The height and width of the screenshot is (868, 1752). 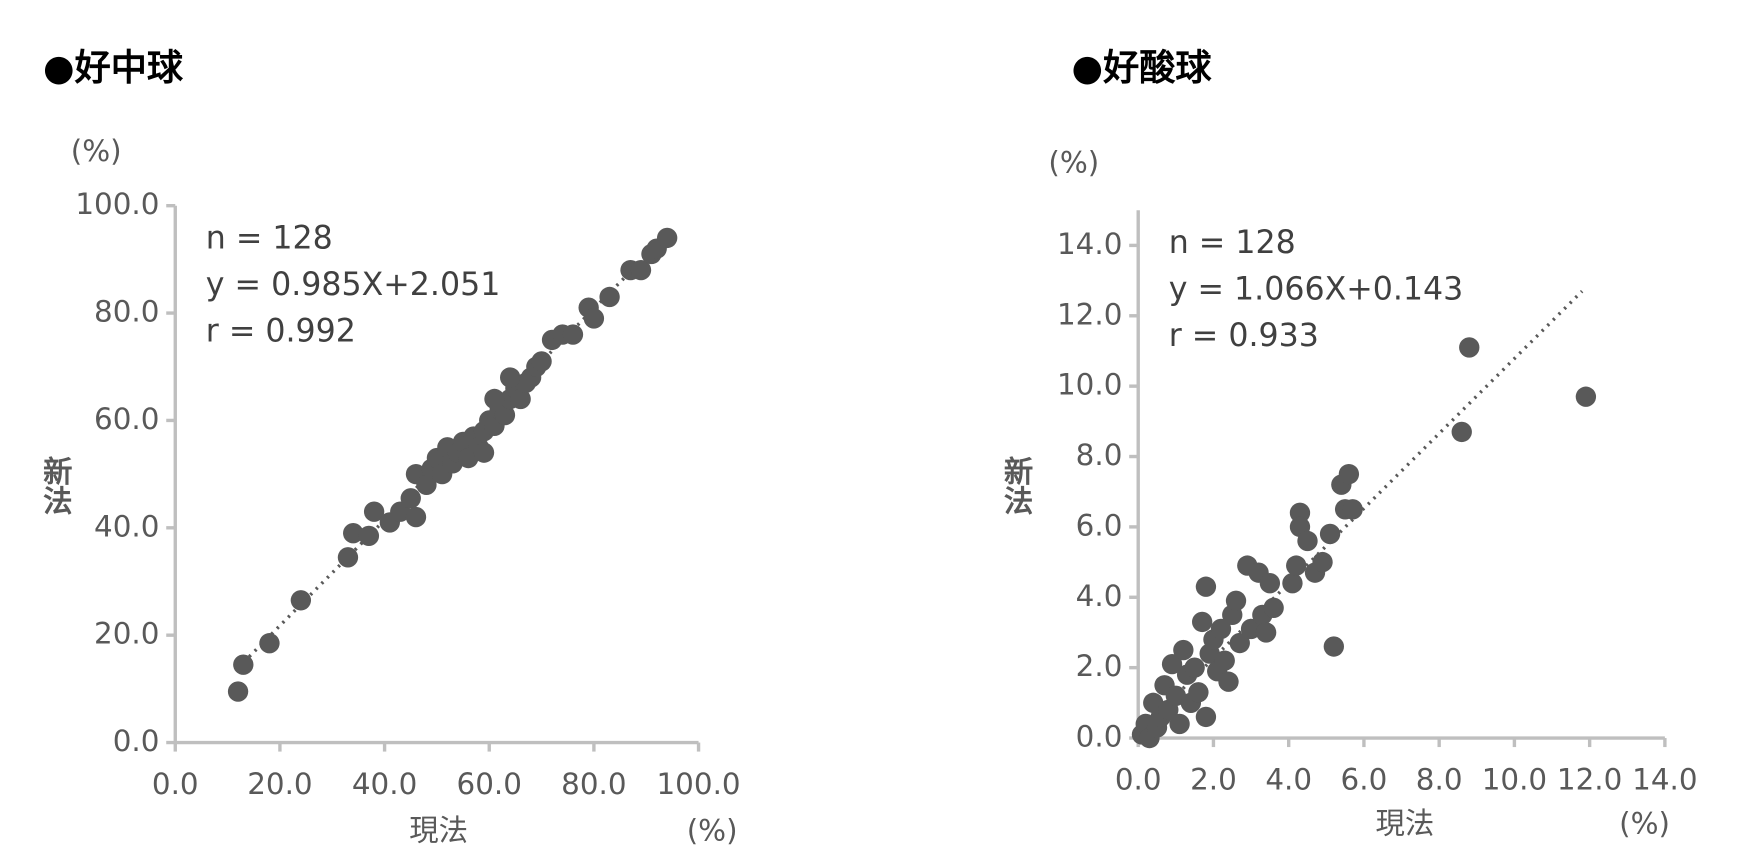 What do you see at coordinates (126, 312) in the screenshot?
I see `y-tick-label: 80.0` at bounding box center [126, 312].